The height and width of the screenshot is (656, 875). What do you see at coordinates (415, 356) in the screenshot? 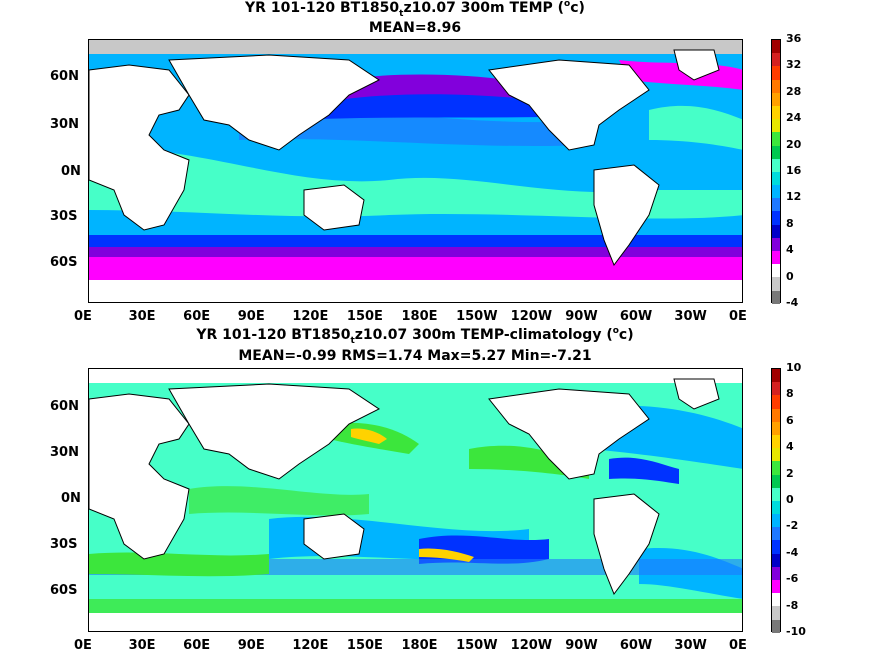
I see `bottom-stats: MEAN=-0.99 RMS=1.74 Max=5.27 Min=-7.21` at bounding box center [415, 356].